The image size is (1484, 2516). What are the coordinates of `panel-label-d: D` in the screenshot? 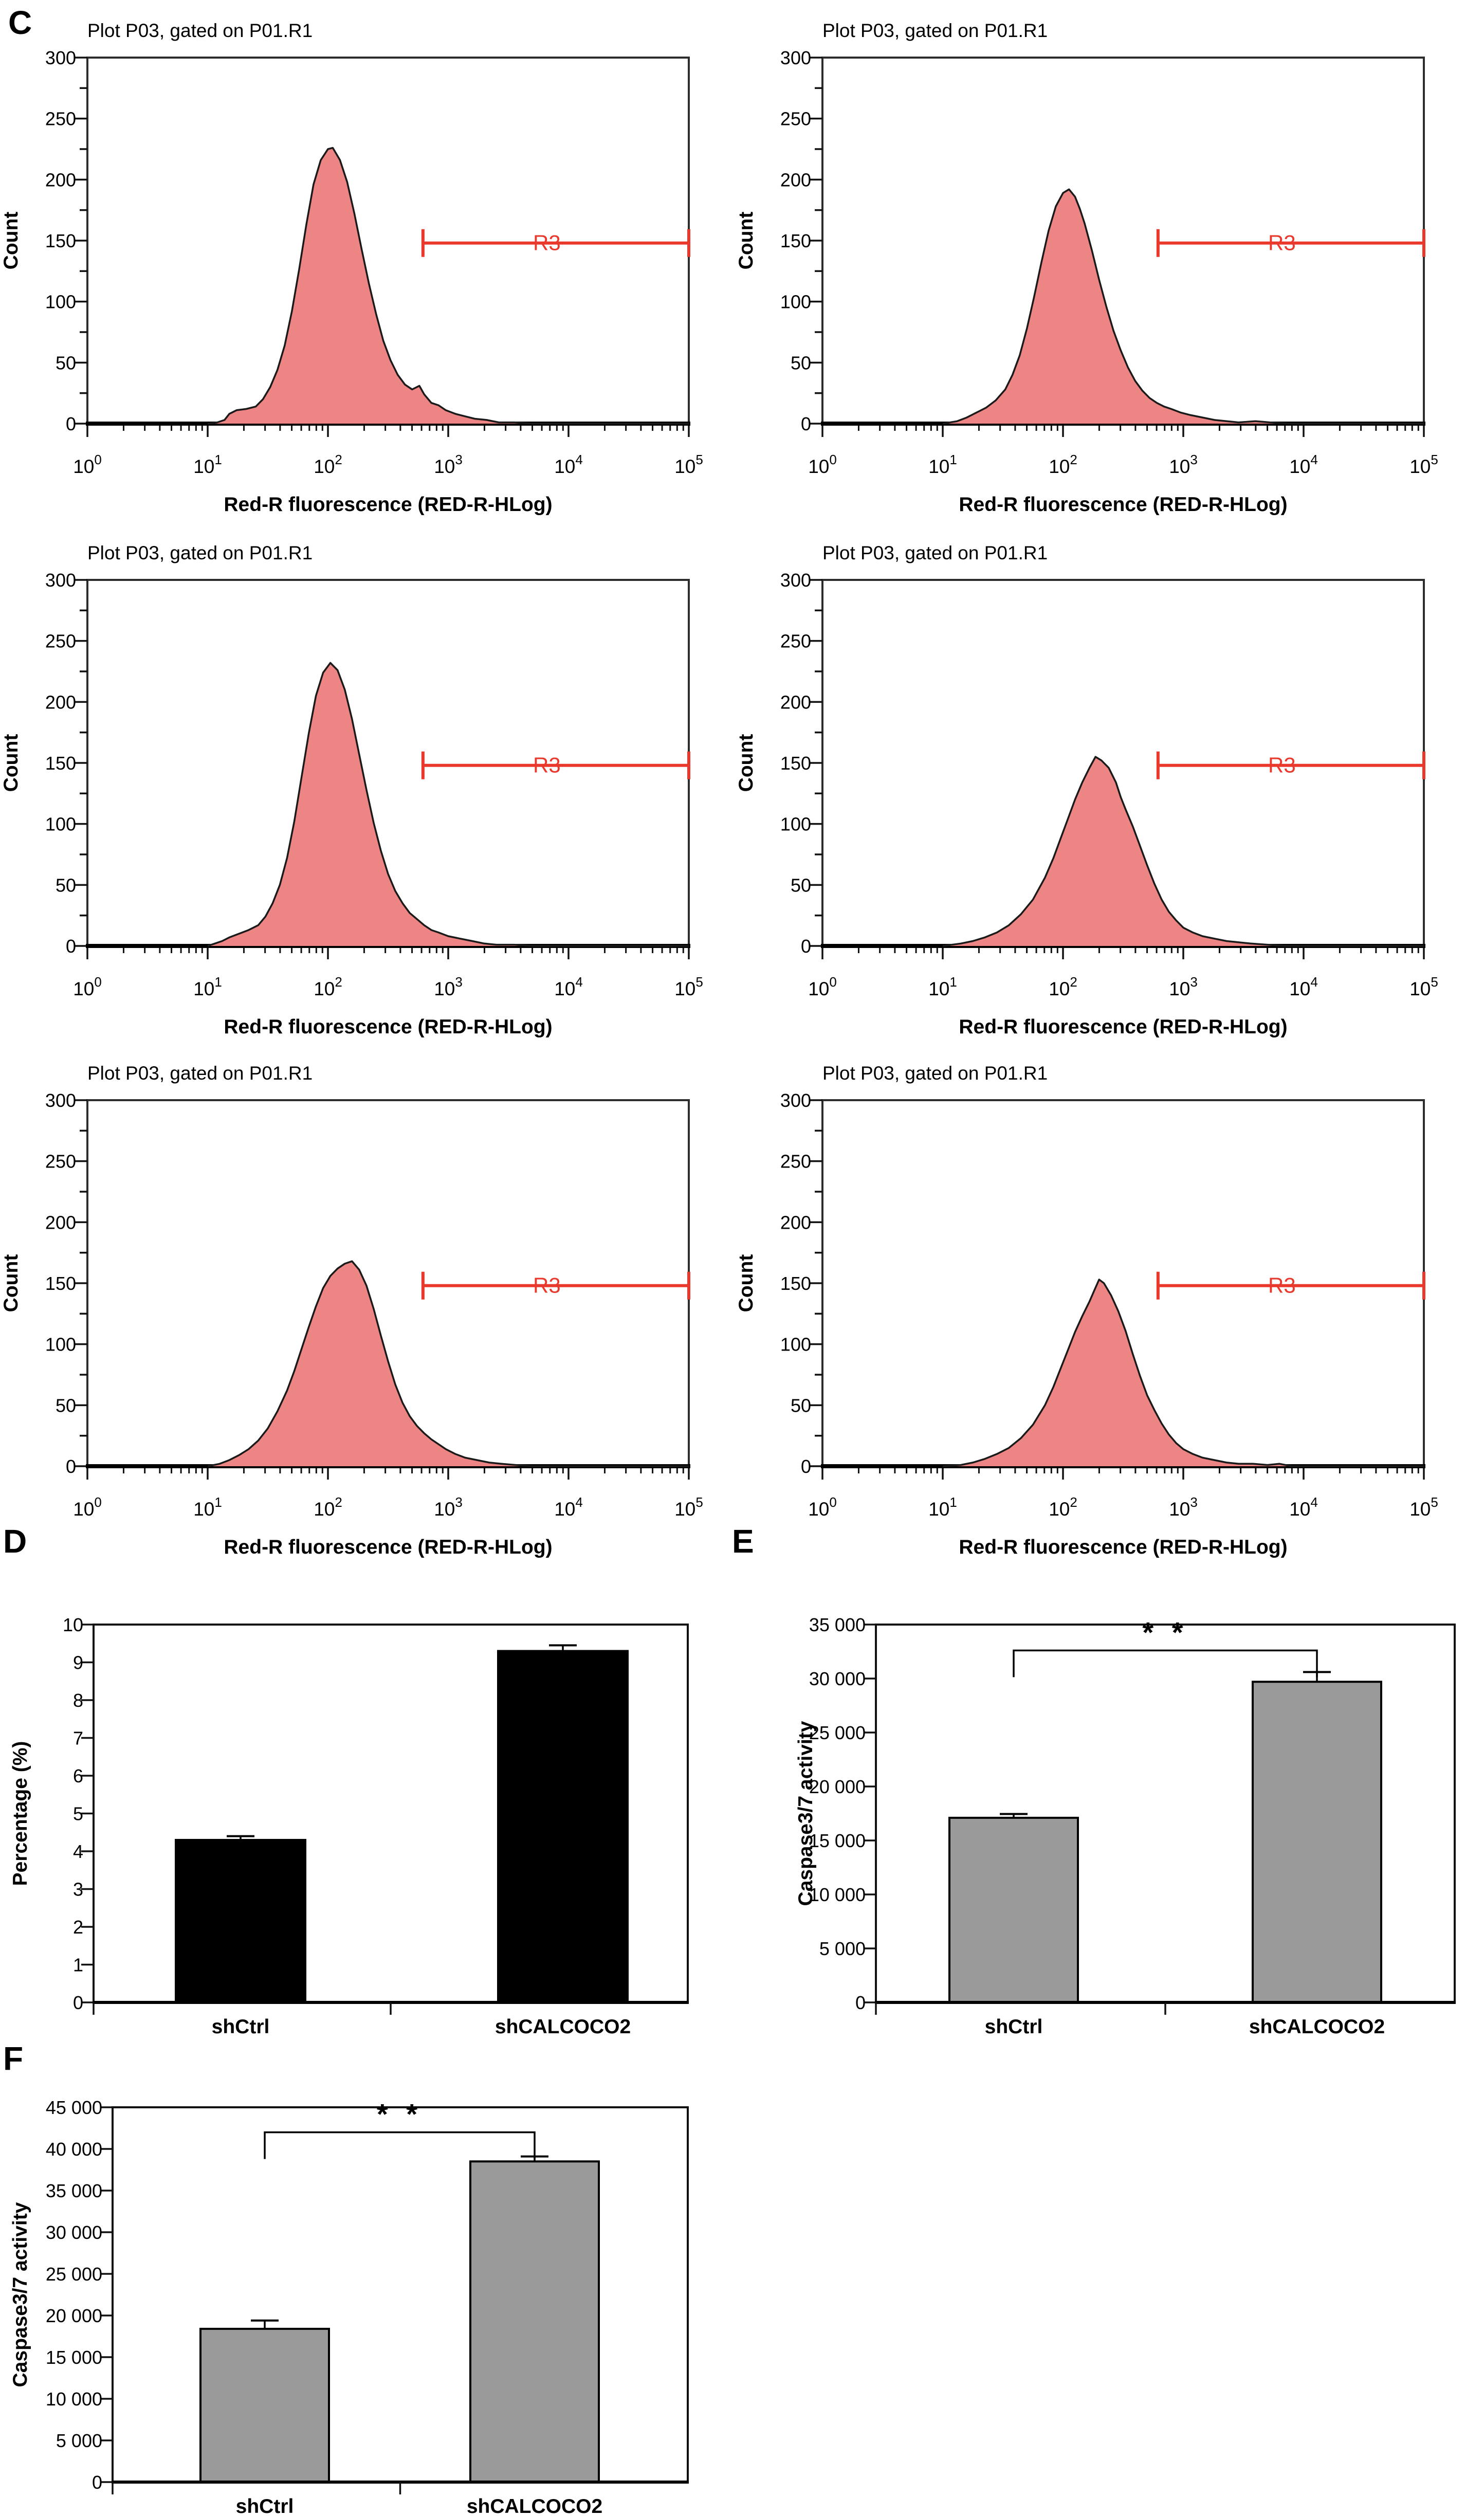 It's located at (15, 1541).